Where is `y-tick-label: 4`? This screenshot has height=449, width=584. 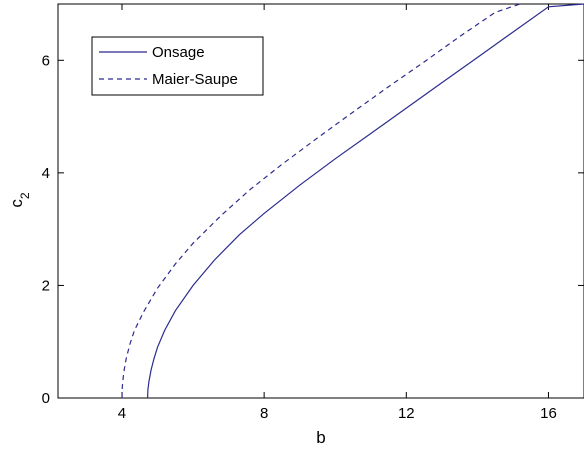
y-tick-label: 4 is located at coordinates (46, 173).